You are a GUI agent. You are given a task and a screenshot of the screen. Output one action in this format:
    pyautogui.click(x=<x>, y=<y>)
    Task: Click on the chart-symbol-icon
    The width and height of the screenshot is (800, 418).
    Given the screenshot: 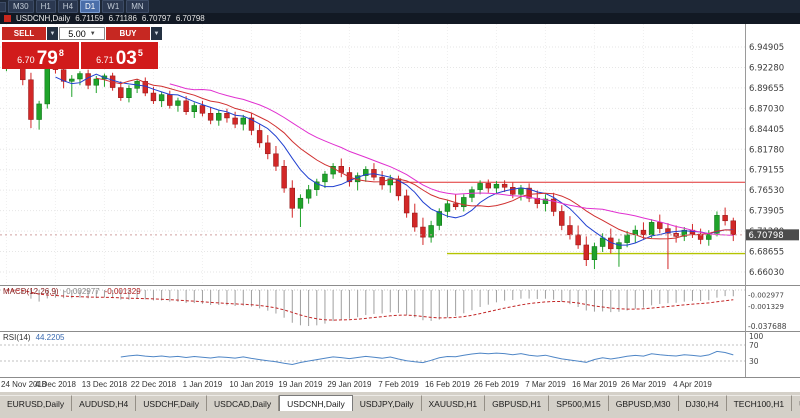 What is the action you would take?
    pyautogui.click(x=7, y=18)
    